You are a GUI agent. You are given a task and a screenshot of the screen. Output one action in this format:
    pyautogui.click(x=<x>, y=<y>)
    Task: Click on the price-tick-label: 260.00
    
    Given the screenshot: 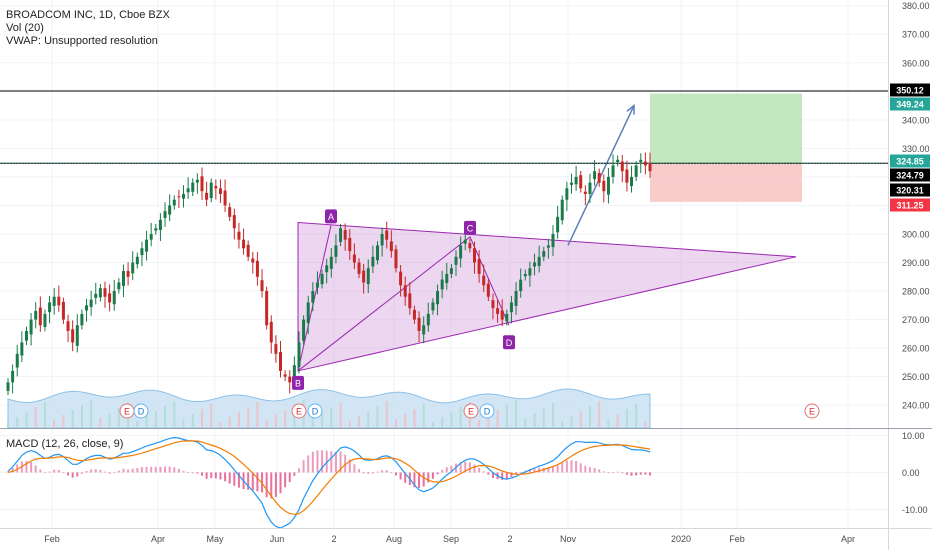 What is the action you would take?
    pyautogui.click(x=916, y=349)
    